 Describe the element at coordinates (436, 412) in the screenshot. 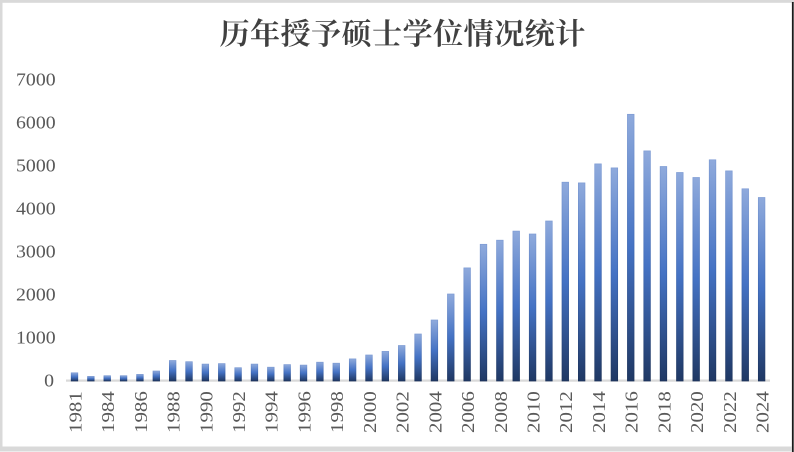

I see `svg-text: 2004` at that location.